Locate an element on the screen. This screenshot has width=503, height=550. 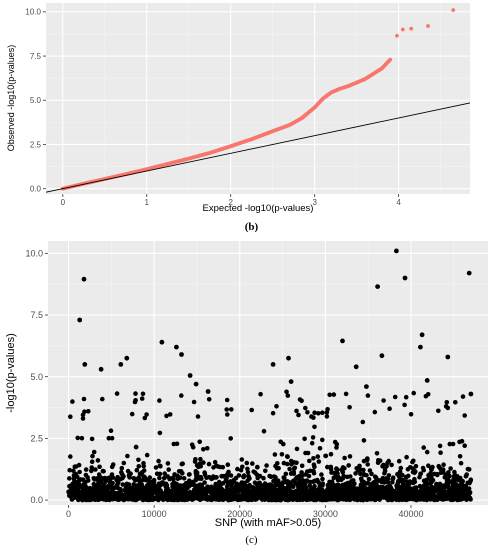
caption-c: (c) is located at coordinates (251, 540).